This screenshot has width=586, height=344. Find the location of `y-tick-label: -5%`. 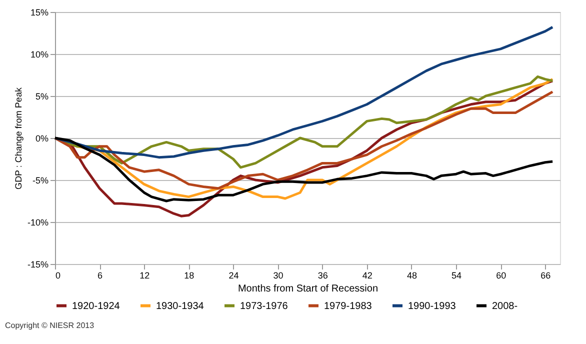

y-tick-label: -5% is located at coordinates (40, 181).